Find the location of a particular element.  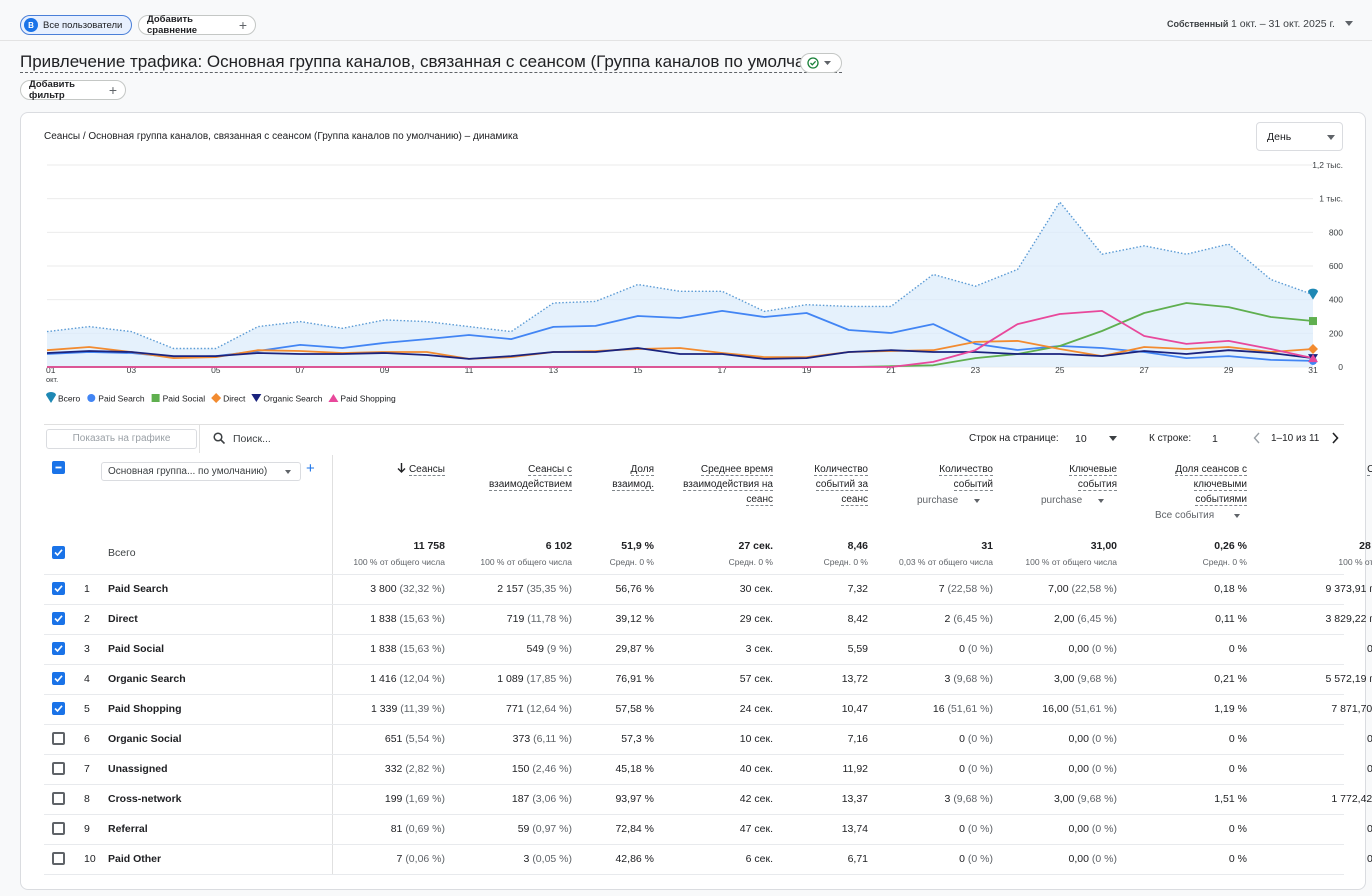

next-page is located at coordinates (1335, 438).